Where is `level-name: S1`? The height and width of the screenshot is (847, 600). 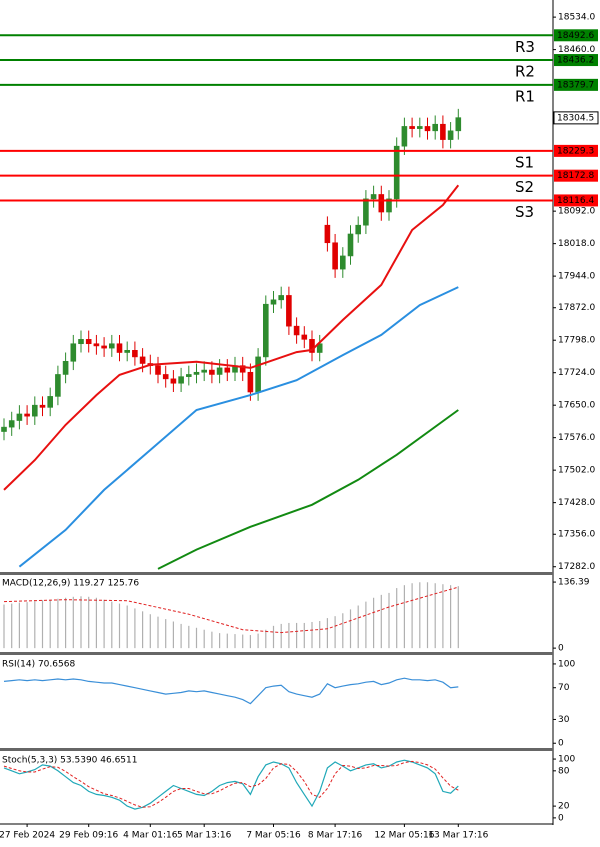 level-name: S1 is located at coordinates (524, 162).